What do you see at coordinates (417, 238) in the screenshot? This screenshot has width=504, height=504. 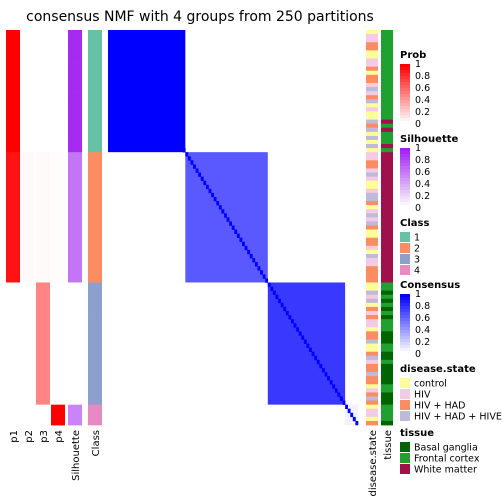 I see `legend-label: 1` at bounding box center [417, 238].